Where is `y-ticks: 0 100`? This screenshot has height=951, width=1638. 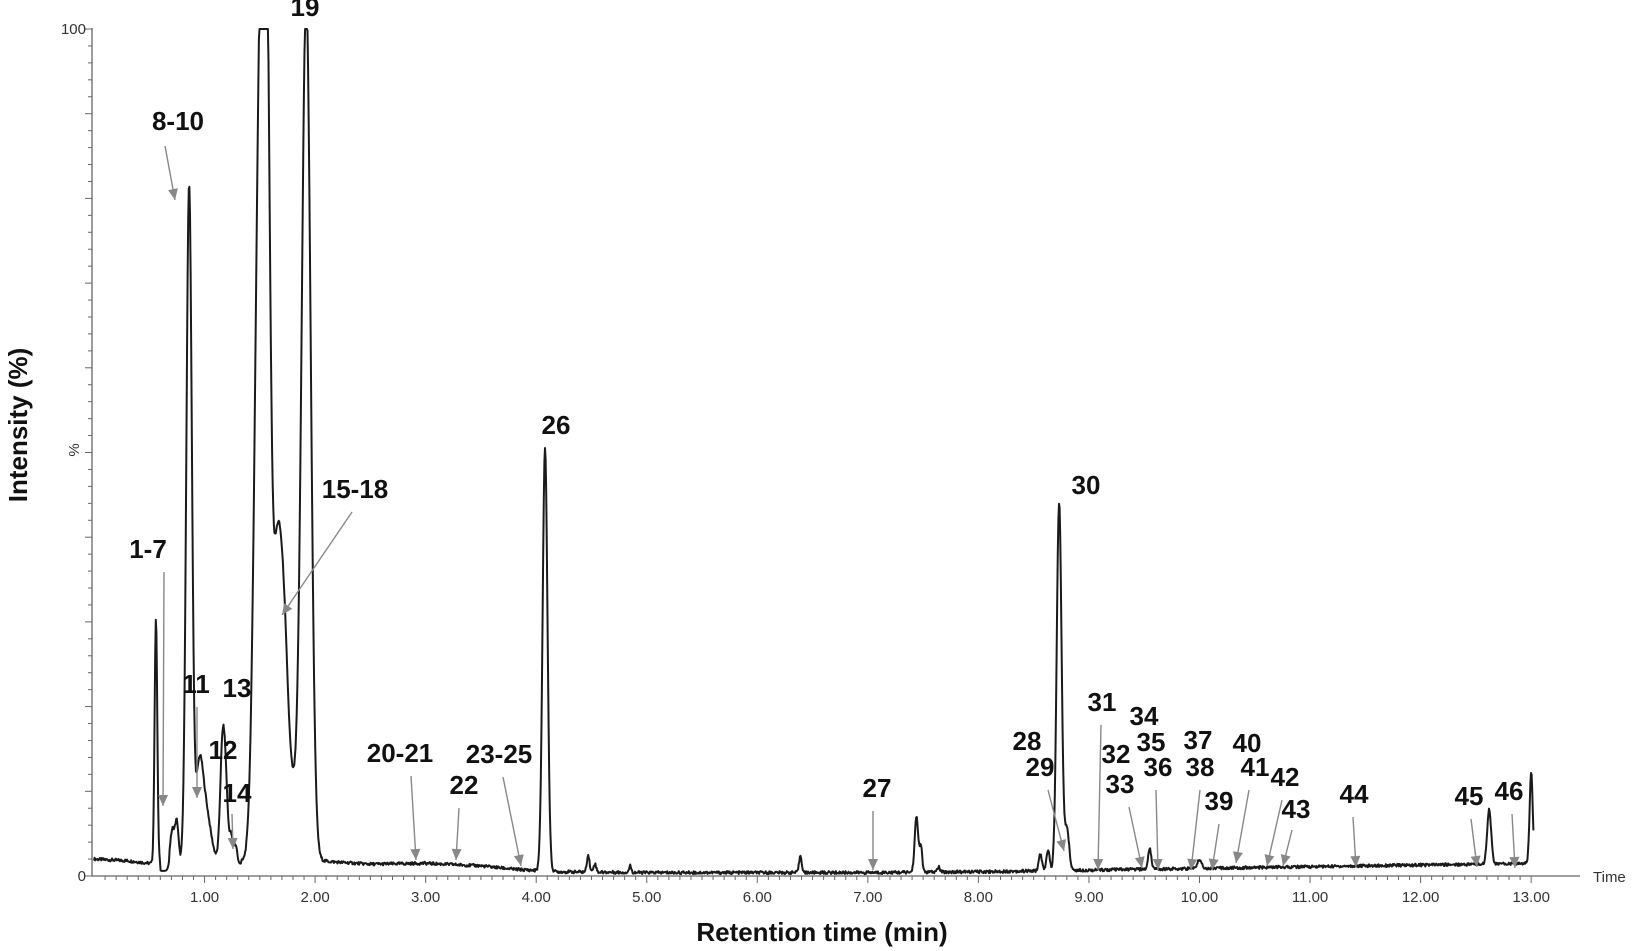 y-ticks: 0 100 is located at coordinates (76, 453).